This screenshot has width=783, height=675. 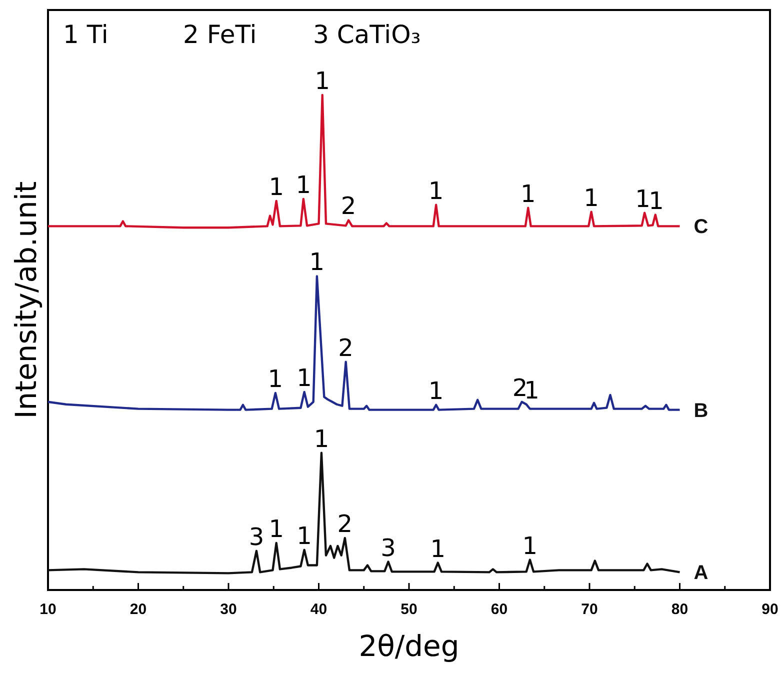 What do you see at coordinates (319, 609) in the screenshot?
I see `x-tick-label: 40` at bounding box center [319, 609].